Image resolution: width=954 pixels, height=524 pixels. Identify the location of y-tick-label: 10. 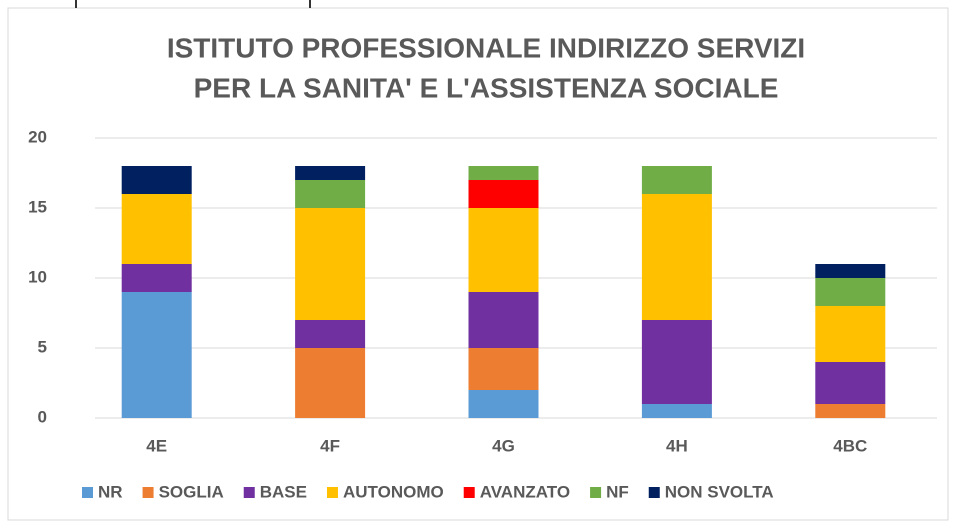
(37, 276).